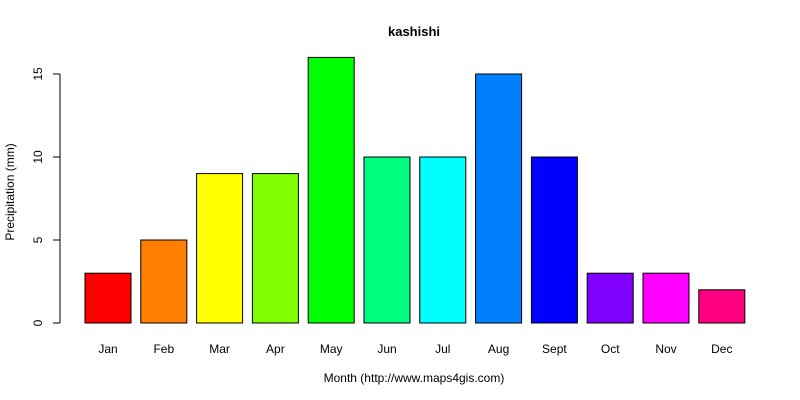  Describe the element at coordinates (331, 349) in the screenshot. I see `x-tick-label-may: May` at that location.